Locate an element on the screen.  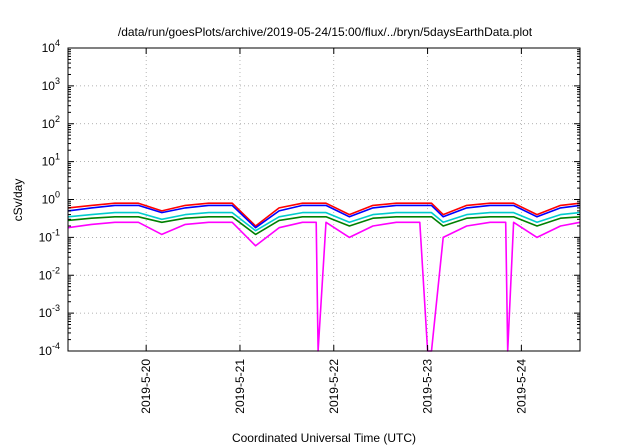
y-tick-label: 10¹ is located at coordinates (51, 160).